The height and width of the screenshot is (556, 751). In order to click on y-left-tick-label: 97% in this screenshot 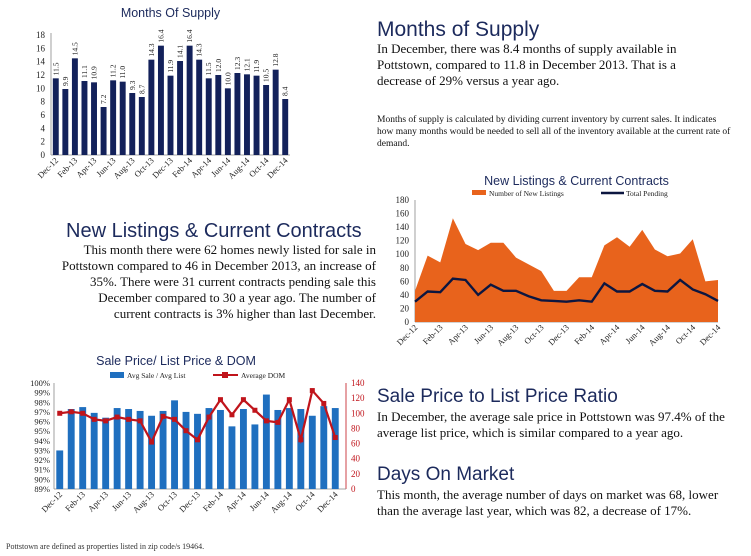, I will do `click(42, 412)`.